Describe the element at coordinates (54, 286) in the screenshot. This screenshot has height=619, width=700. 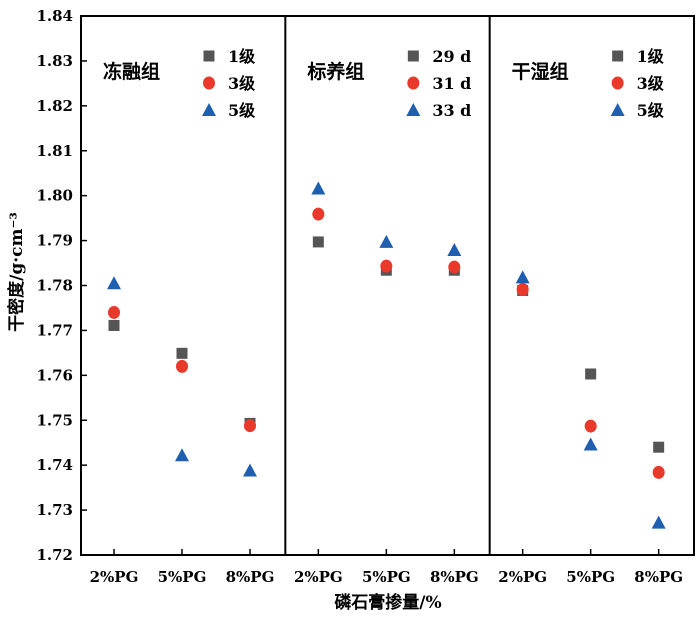
I see `y-tick-label: 1.78` at that location.